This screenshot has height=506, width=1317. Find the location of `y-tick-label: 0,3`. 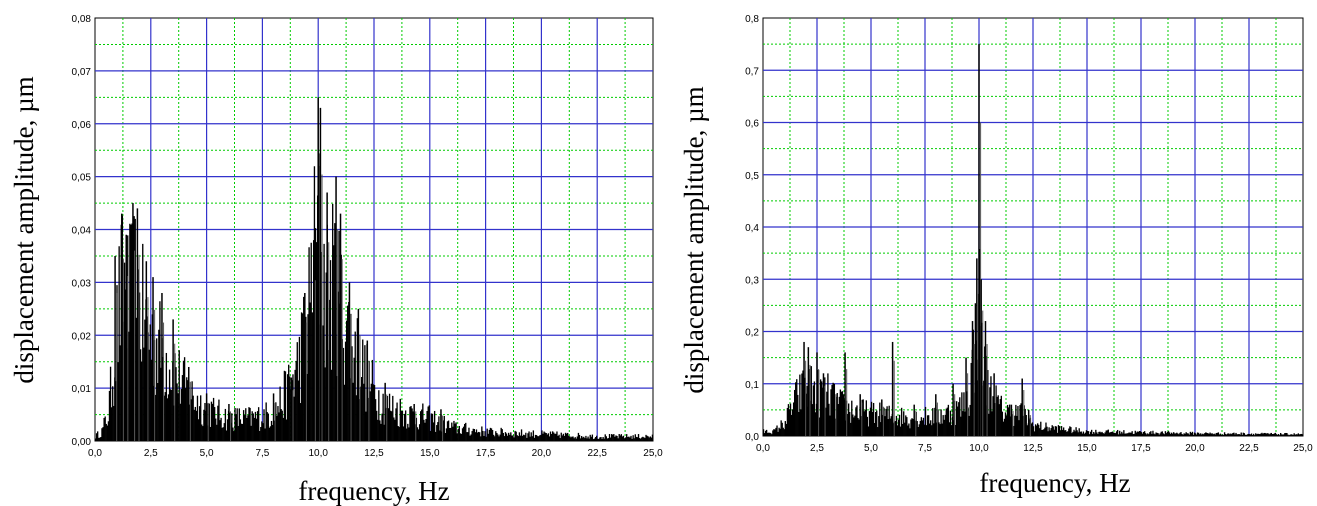

y-tick-label: 0,3 is located at coordinates (752, 280).